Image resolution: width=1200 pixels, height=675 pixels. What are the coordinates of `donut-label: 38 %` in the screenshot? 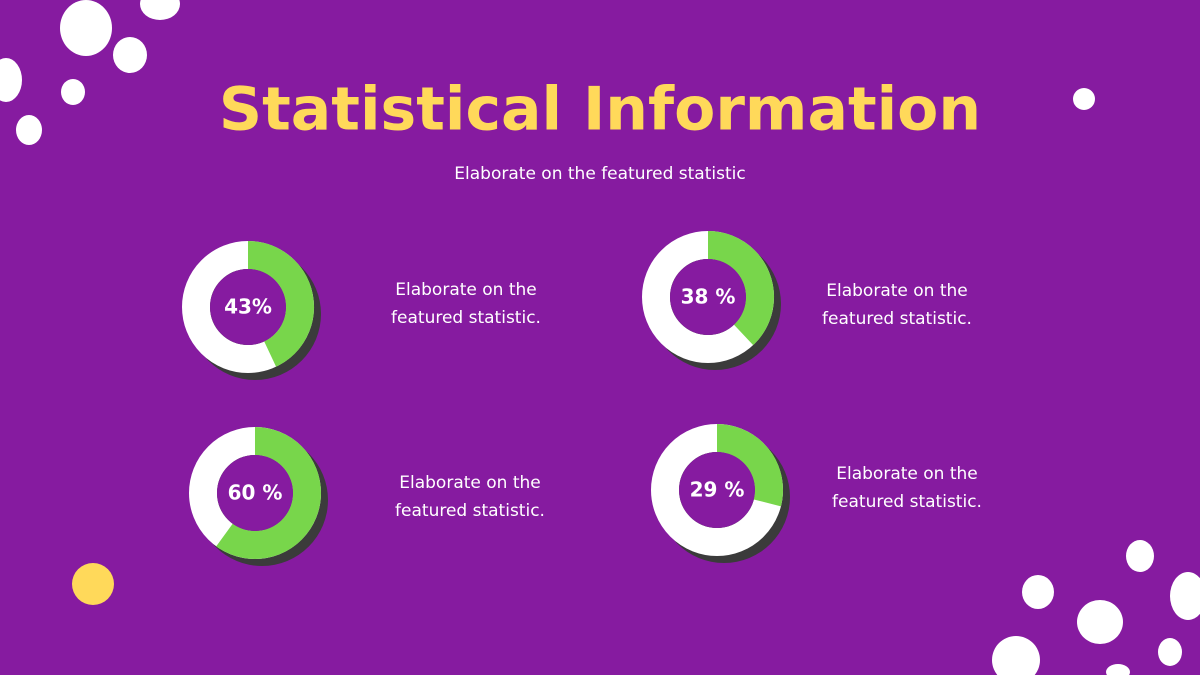 It's located at (708, 297).